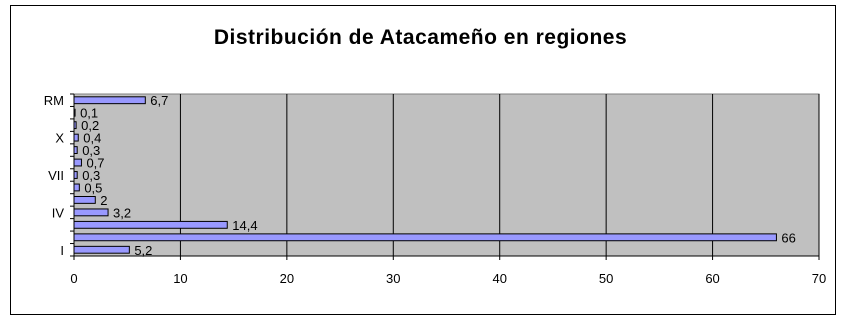  I want to click on y-tick-labels: I IV VII X RM, so click(54, 175).